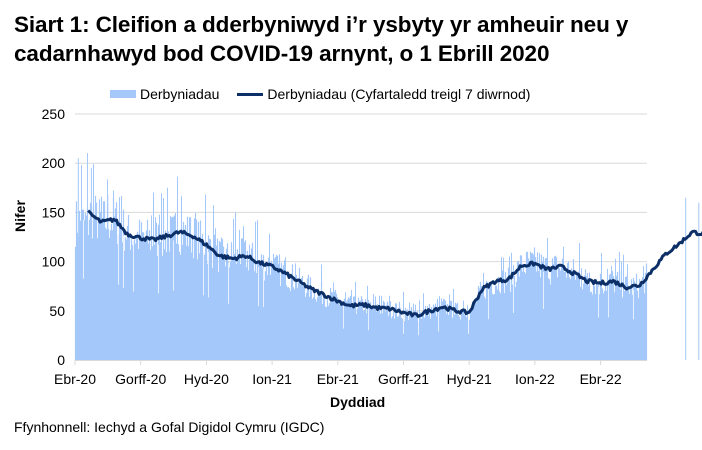 This screenshot has width=702, height=450. Describe the element at coordinates (20, 216) in the screenshot. I see `y-axis-label: Nifer` at that location.